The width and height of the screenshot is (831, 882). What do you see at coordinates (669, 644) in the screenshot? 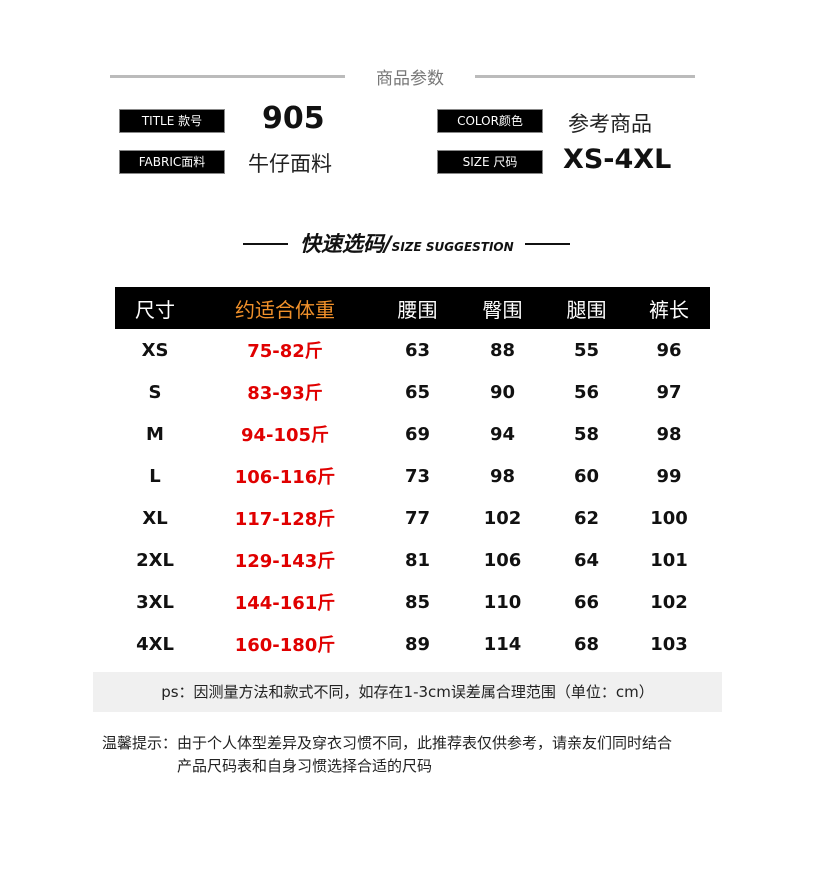
I see `table-cell: 103` at bounding box center [669, 644].